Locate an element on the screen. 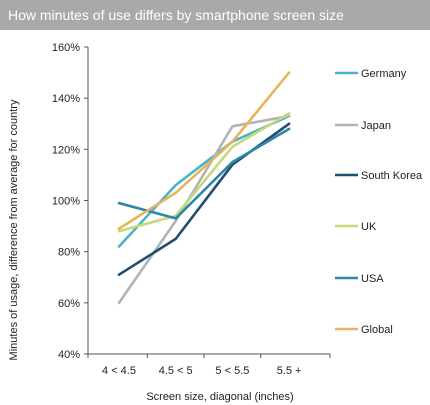 The width and height of the screenshot is (430, 405). legend-label-global: Global is located at coordinates (377, 330).